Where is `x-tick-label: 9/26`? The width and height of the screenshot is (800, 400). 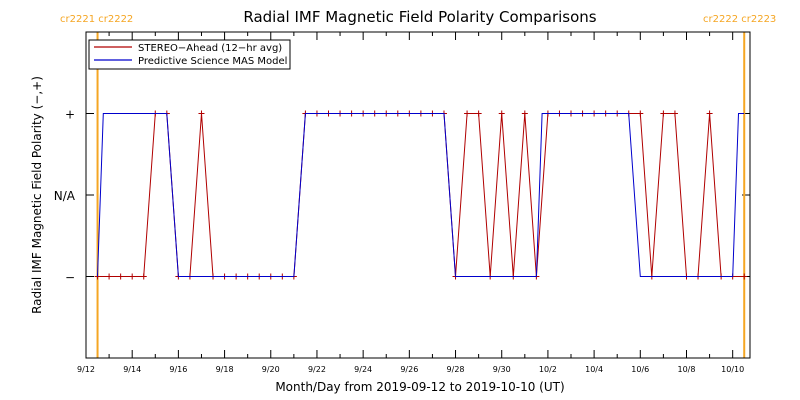 x-tick-label: 9/26 is located at coordinates (409, 369).